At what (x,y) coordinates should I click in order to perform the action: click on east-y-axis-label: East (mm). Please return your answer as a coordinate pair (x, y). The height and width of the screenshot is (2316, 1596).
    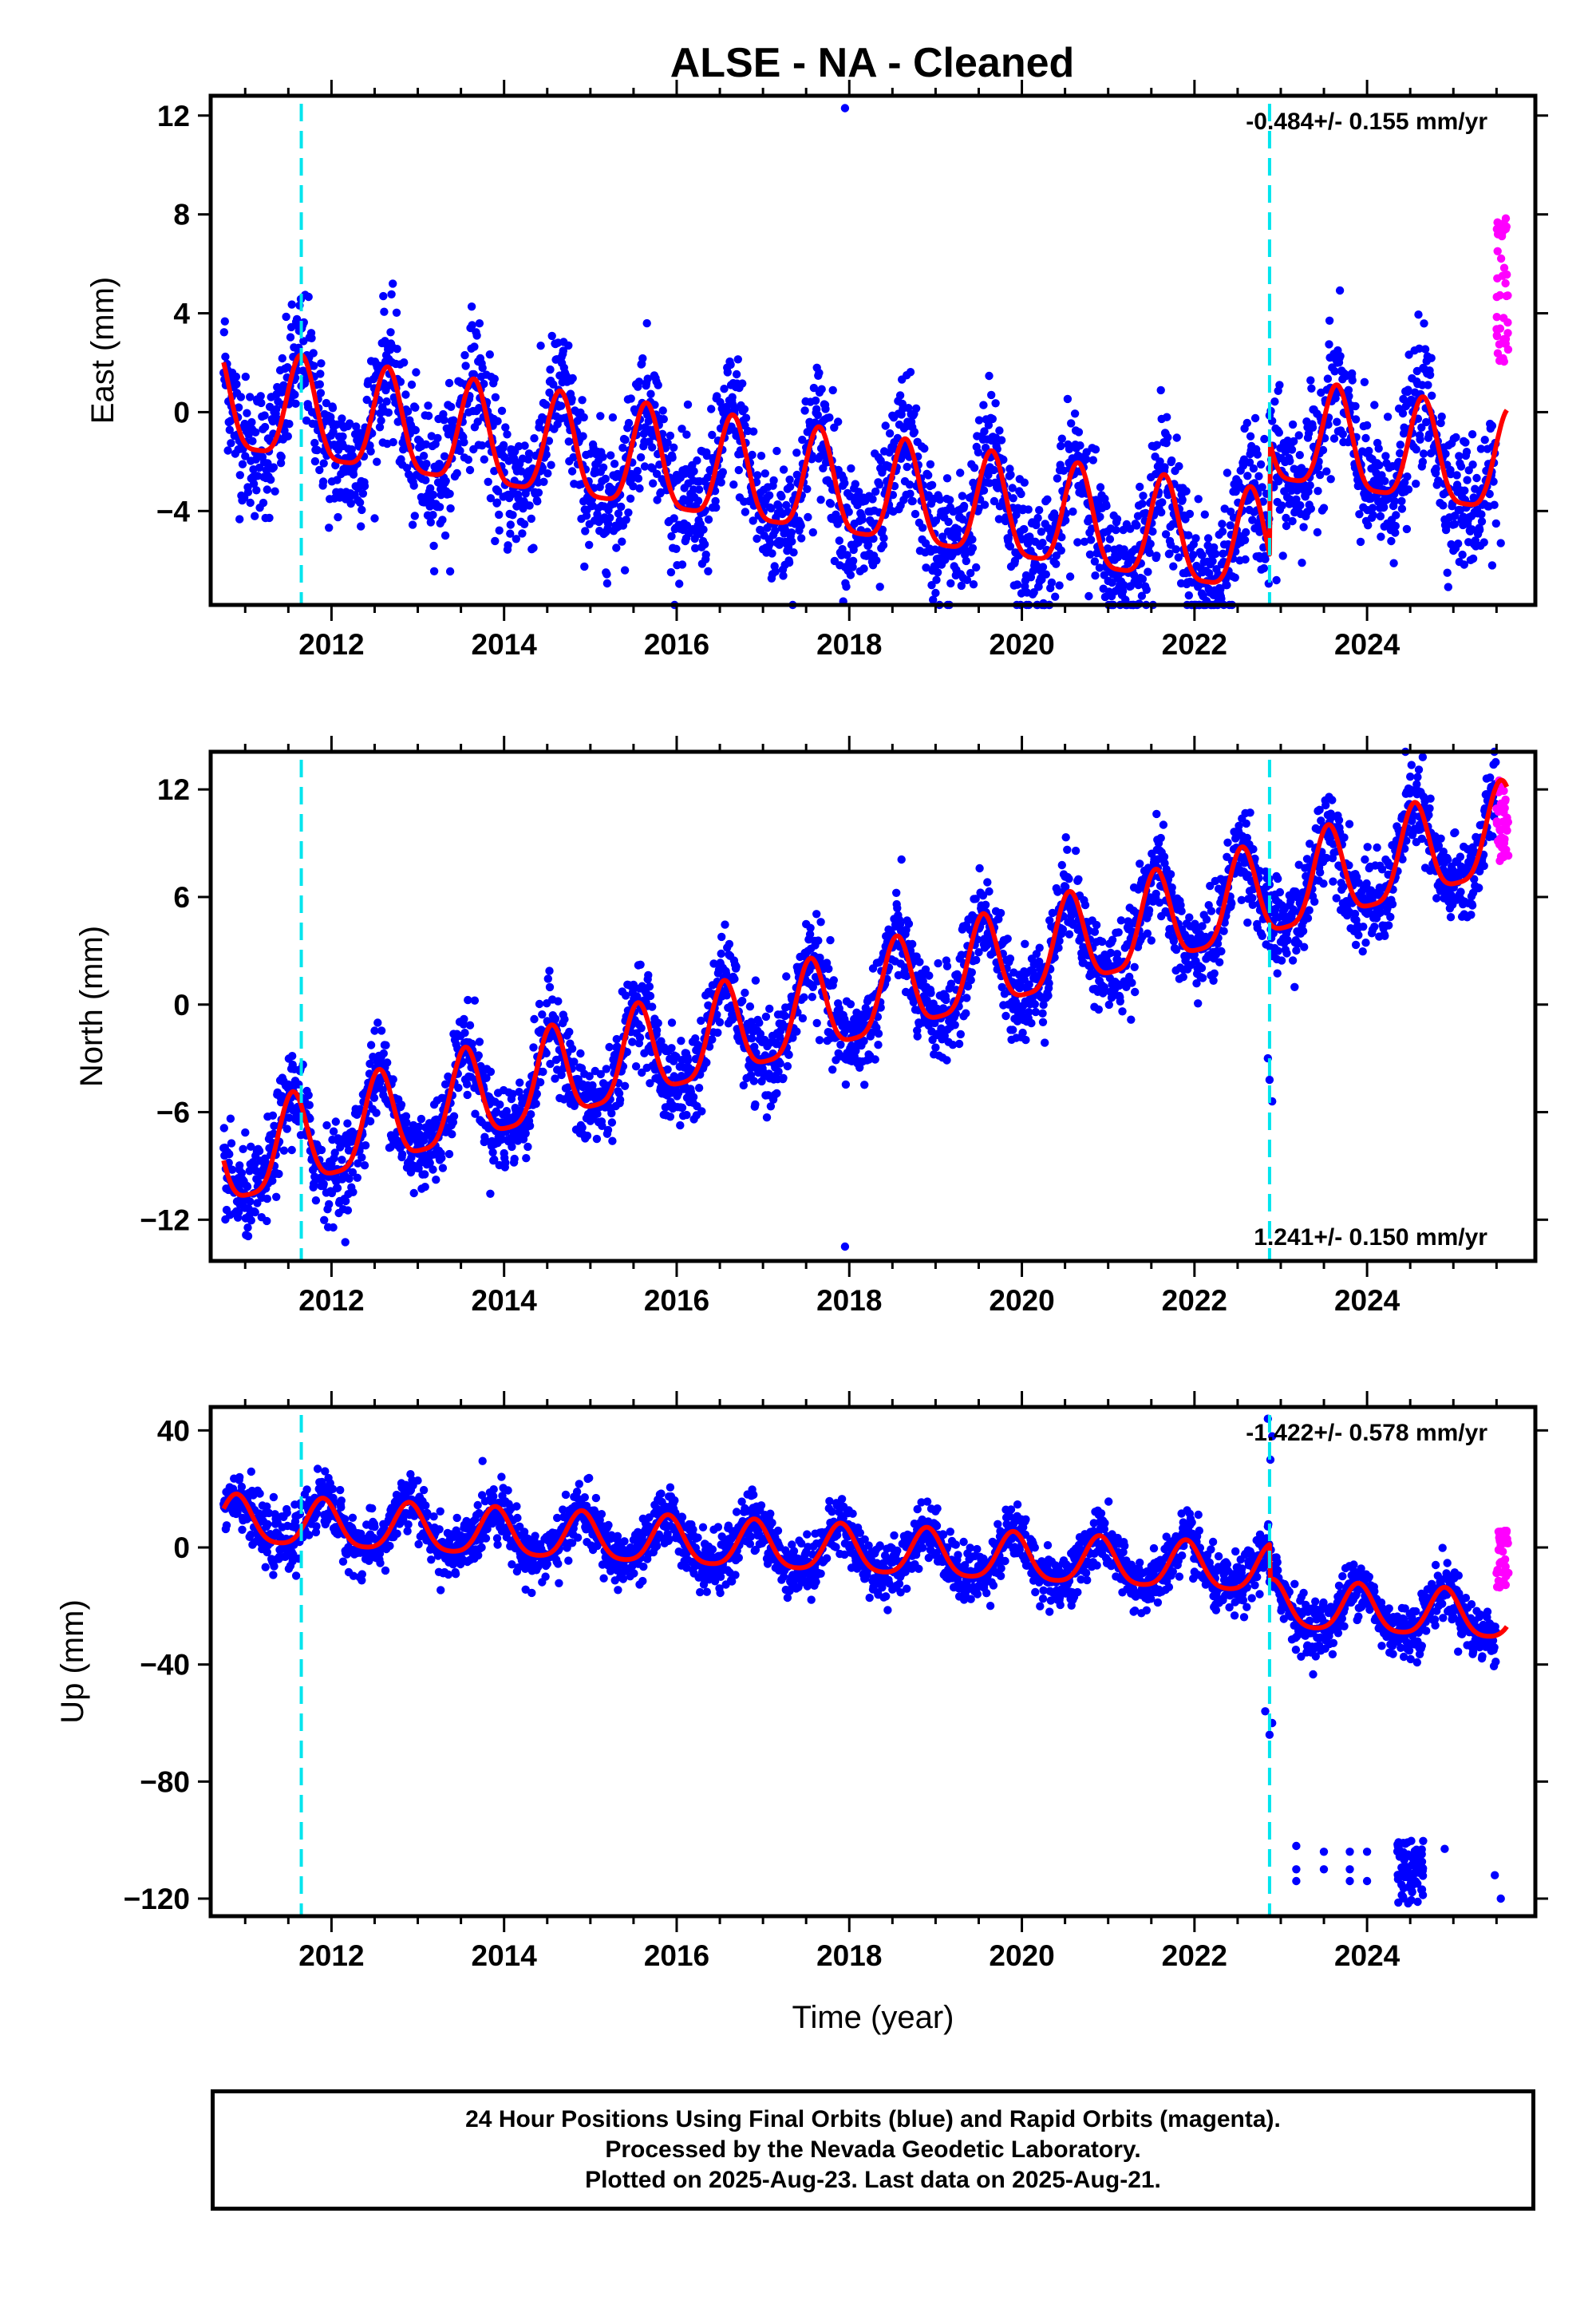
    Looking at the image, I should click on (102, 350).